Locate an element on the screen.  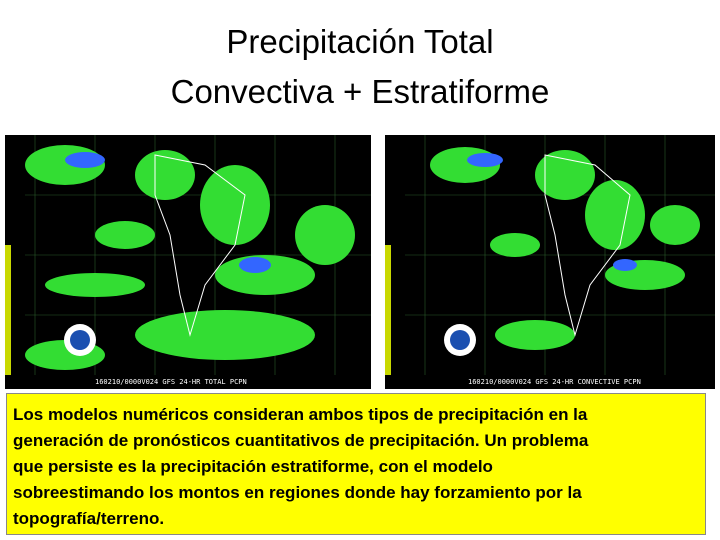
title-line: Convectiva + Estratiforme is located at coordinates (360, 91).